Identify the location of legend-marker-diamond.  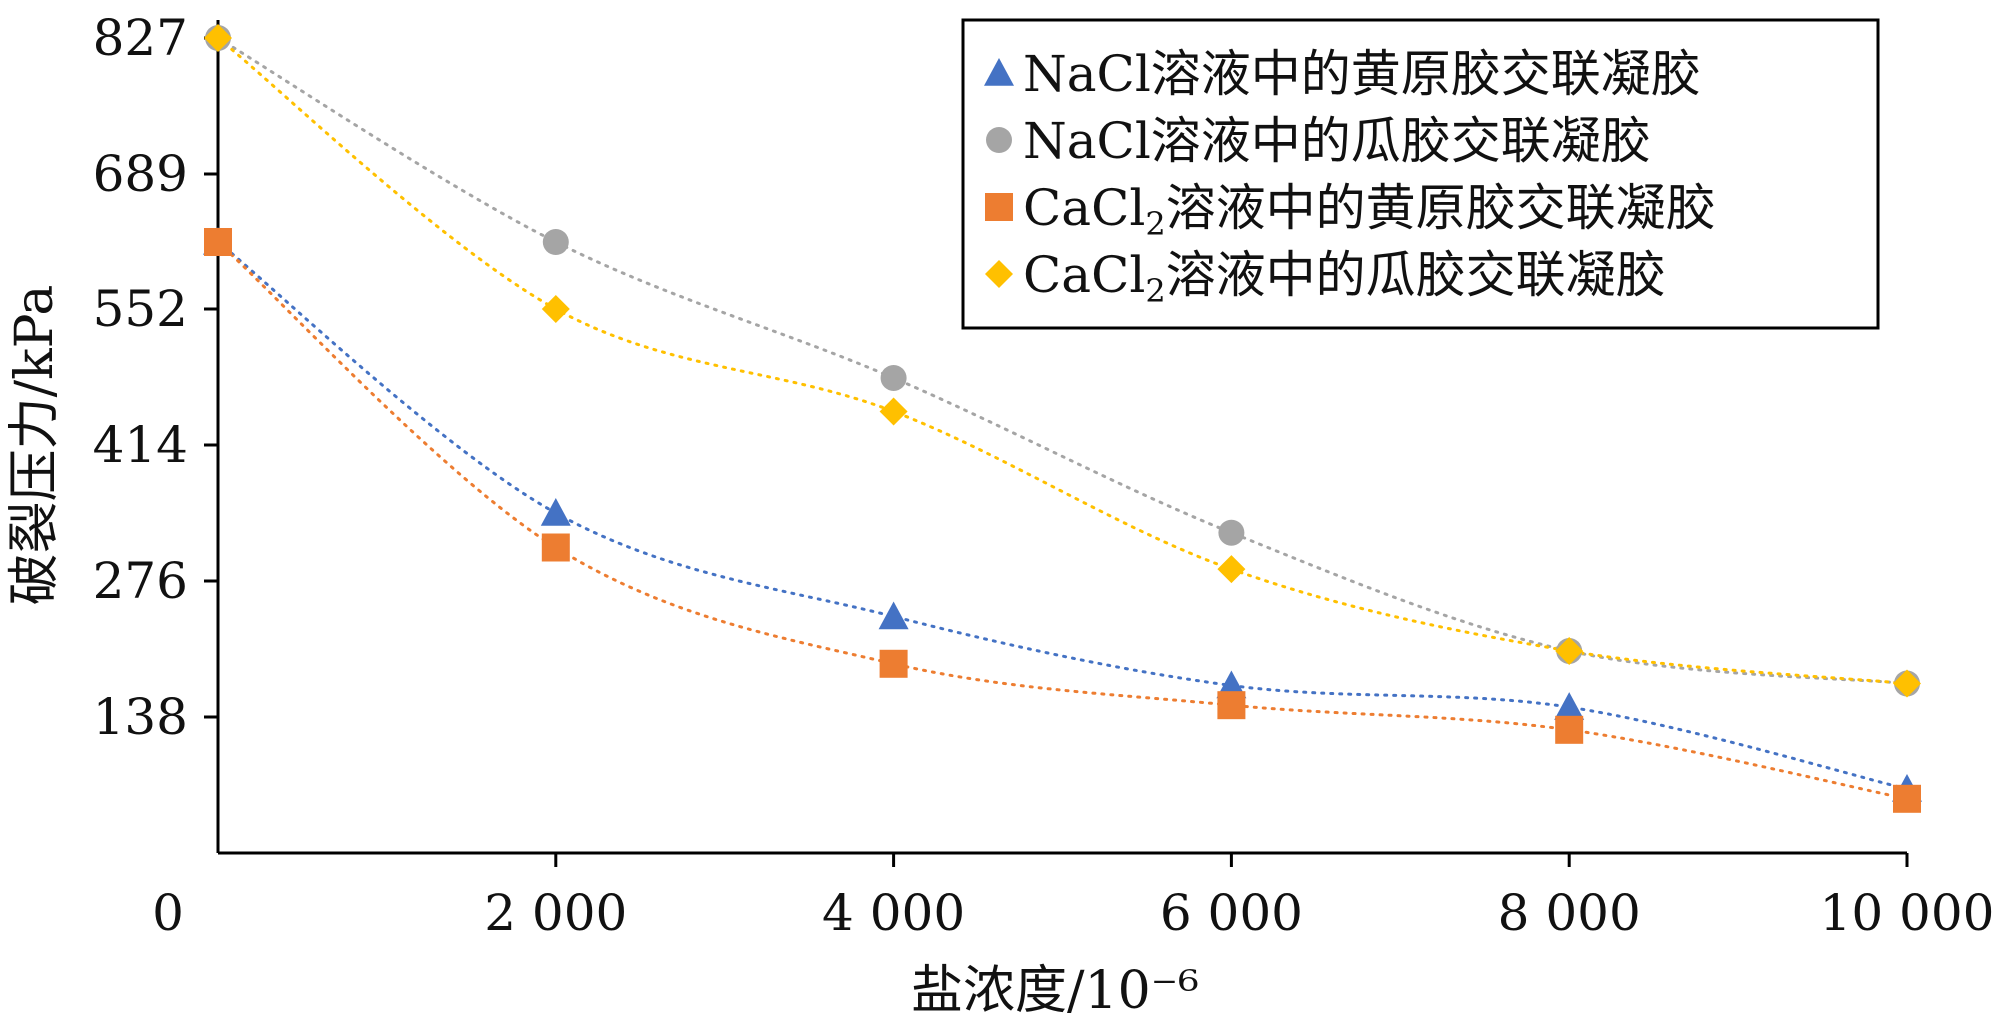
(999, 274).